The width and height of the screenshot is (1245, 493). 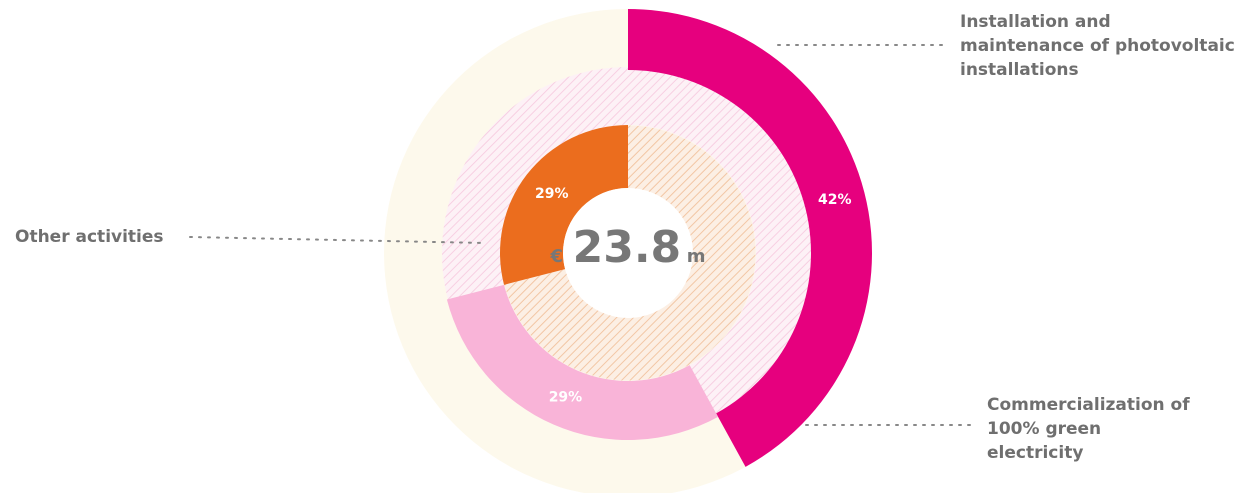 What do you see at coordinates (89, 237) in the screenshot?
I see `category-label: Other activities` at bounding box center [89, 237].